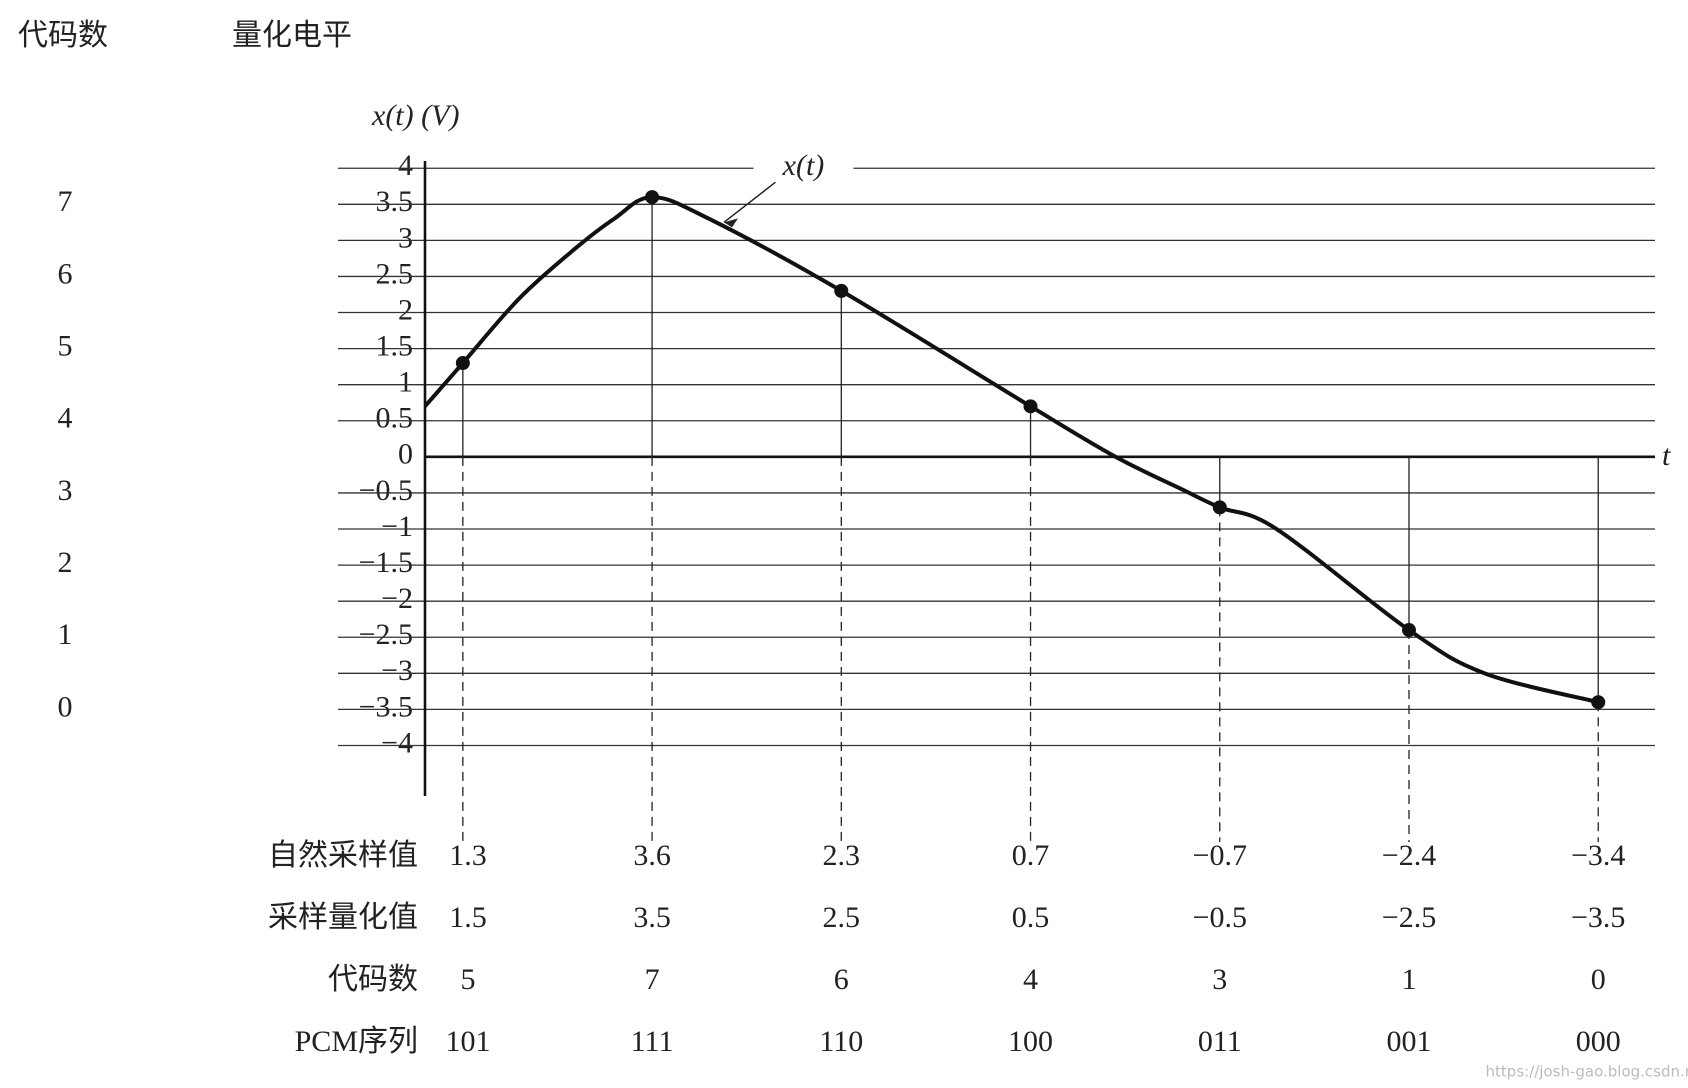  I want to click on y-tick-label: −4, so click(397, 742).